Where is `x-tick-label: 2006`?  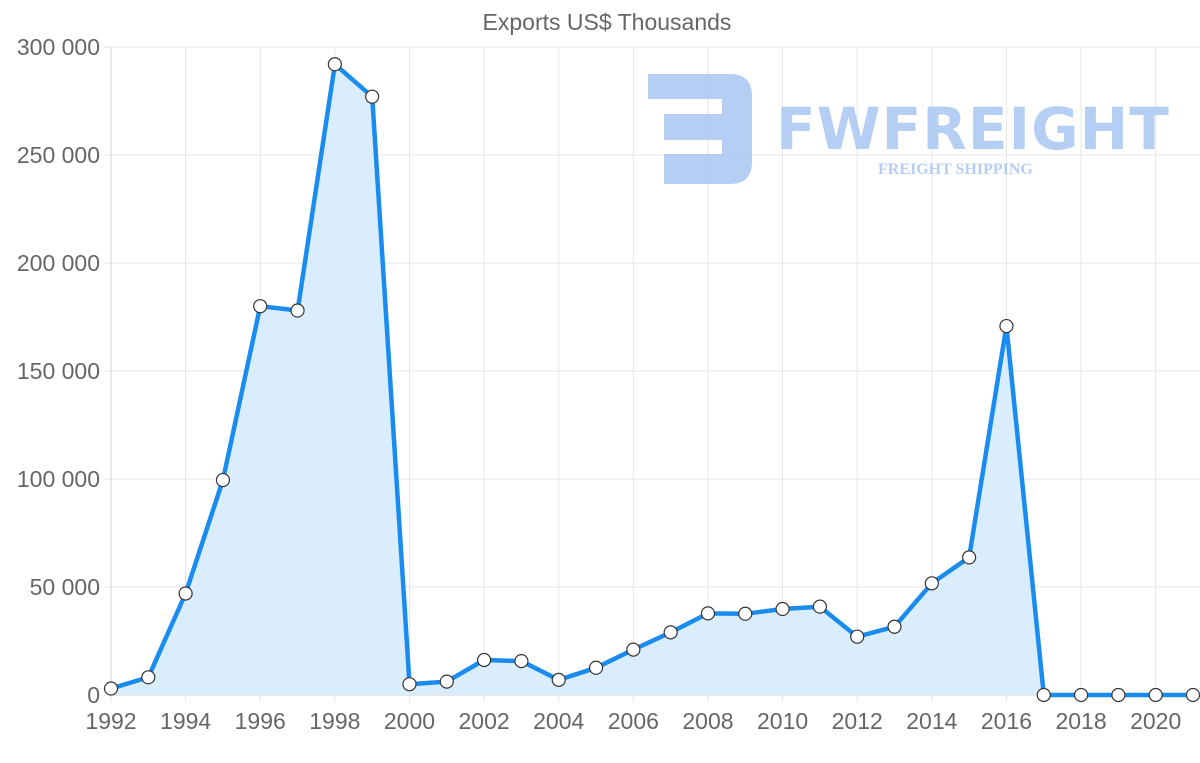
x-tick-label: 2006 is located at coordinates (633, 721).